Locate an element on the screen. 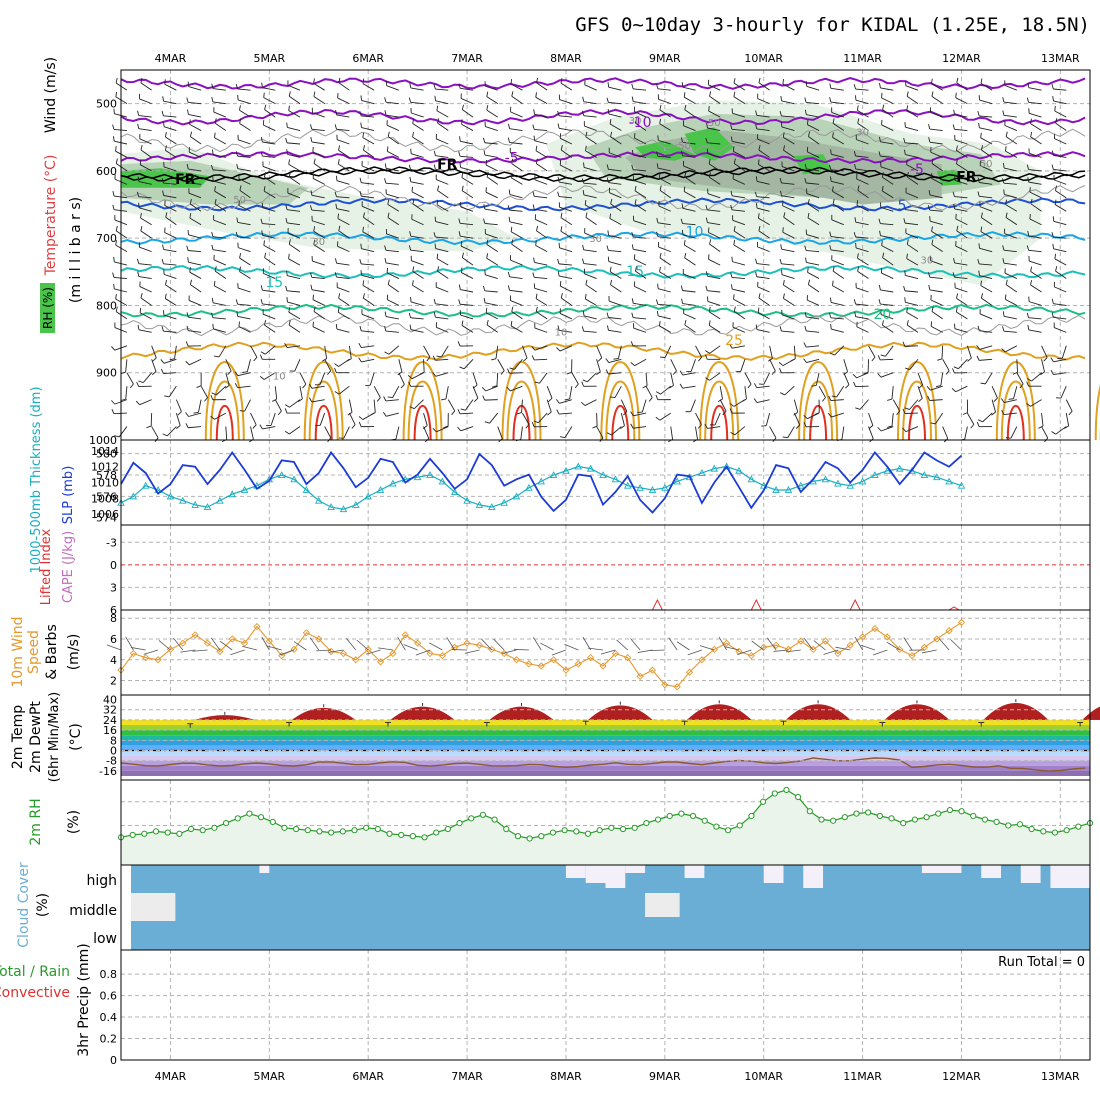 The height and width of the screenshot is (1104, 1100). slp-tick: 1014 is located at coordinates (105, 451).